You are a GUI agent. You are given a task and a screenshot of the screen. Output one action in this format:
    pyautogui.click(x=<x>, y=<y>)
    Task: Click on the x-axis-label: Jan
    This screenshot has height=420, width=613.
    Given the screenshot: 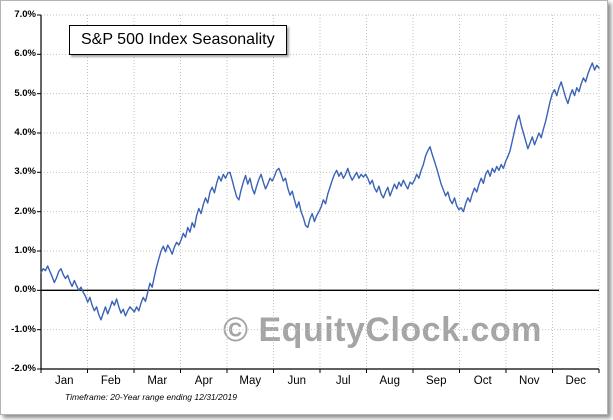 What is the action you would take?
    pyautogui.click(x=64, y=381)
    